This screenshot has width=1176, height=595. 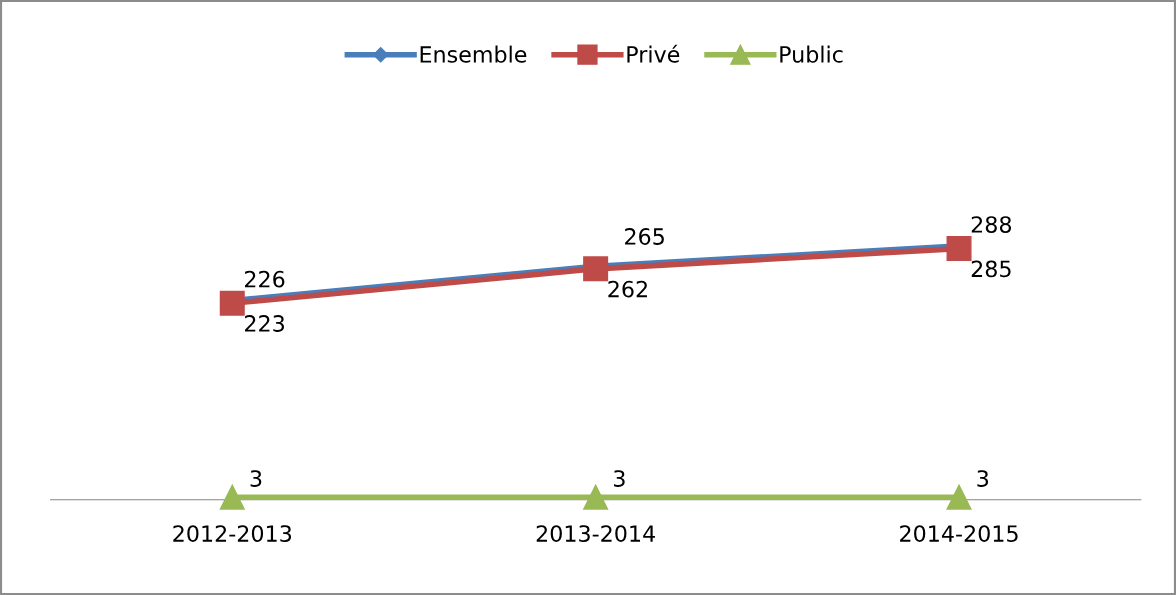 I want to click on legend-label: Public, so click(x=811, y=54).